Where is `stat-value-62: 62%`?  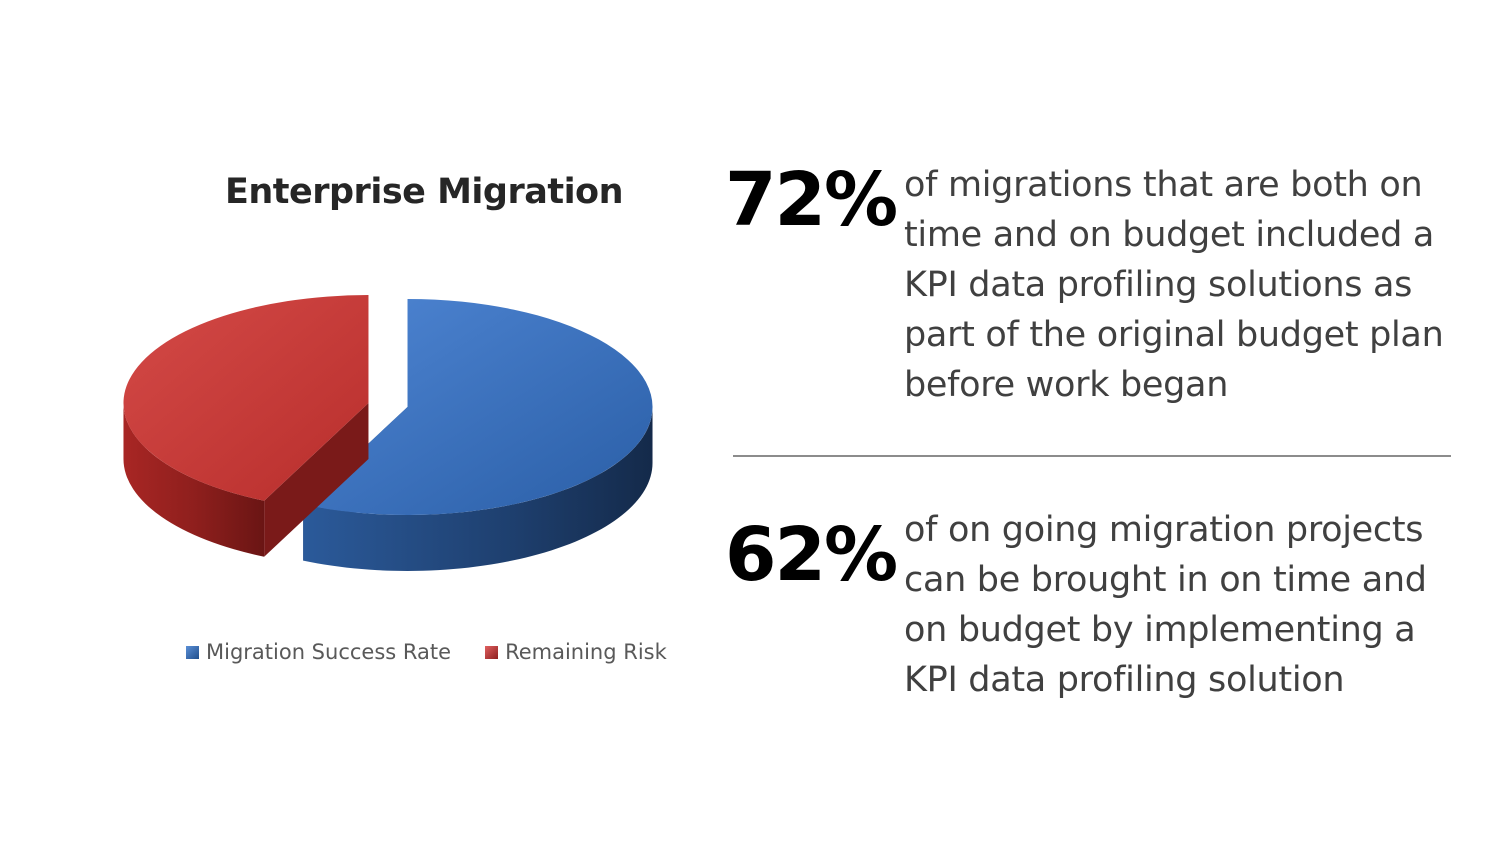 stat-value-62: 62% is located at coordinates (811, 555).